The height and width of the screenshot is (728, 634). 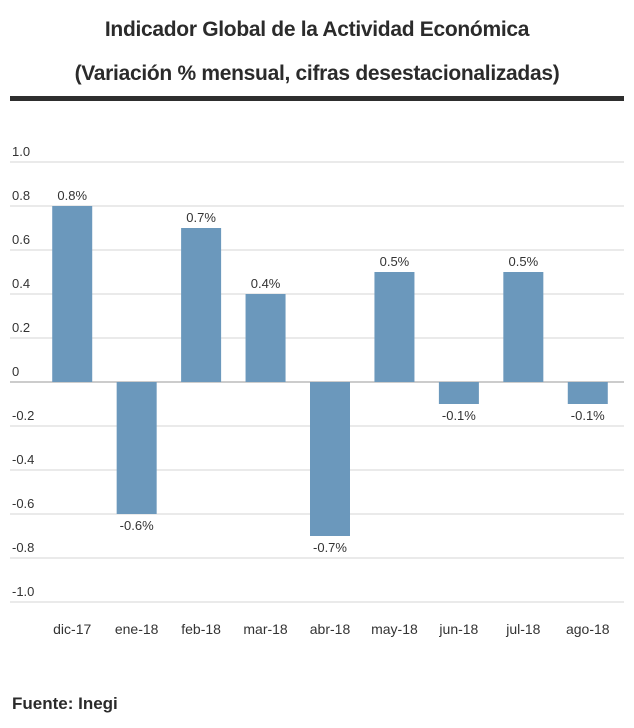 What do you see at coordinates (330, 629) in the screenshot?
I see `x-tick-label: abr-18` at bounding box center [330, 629].